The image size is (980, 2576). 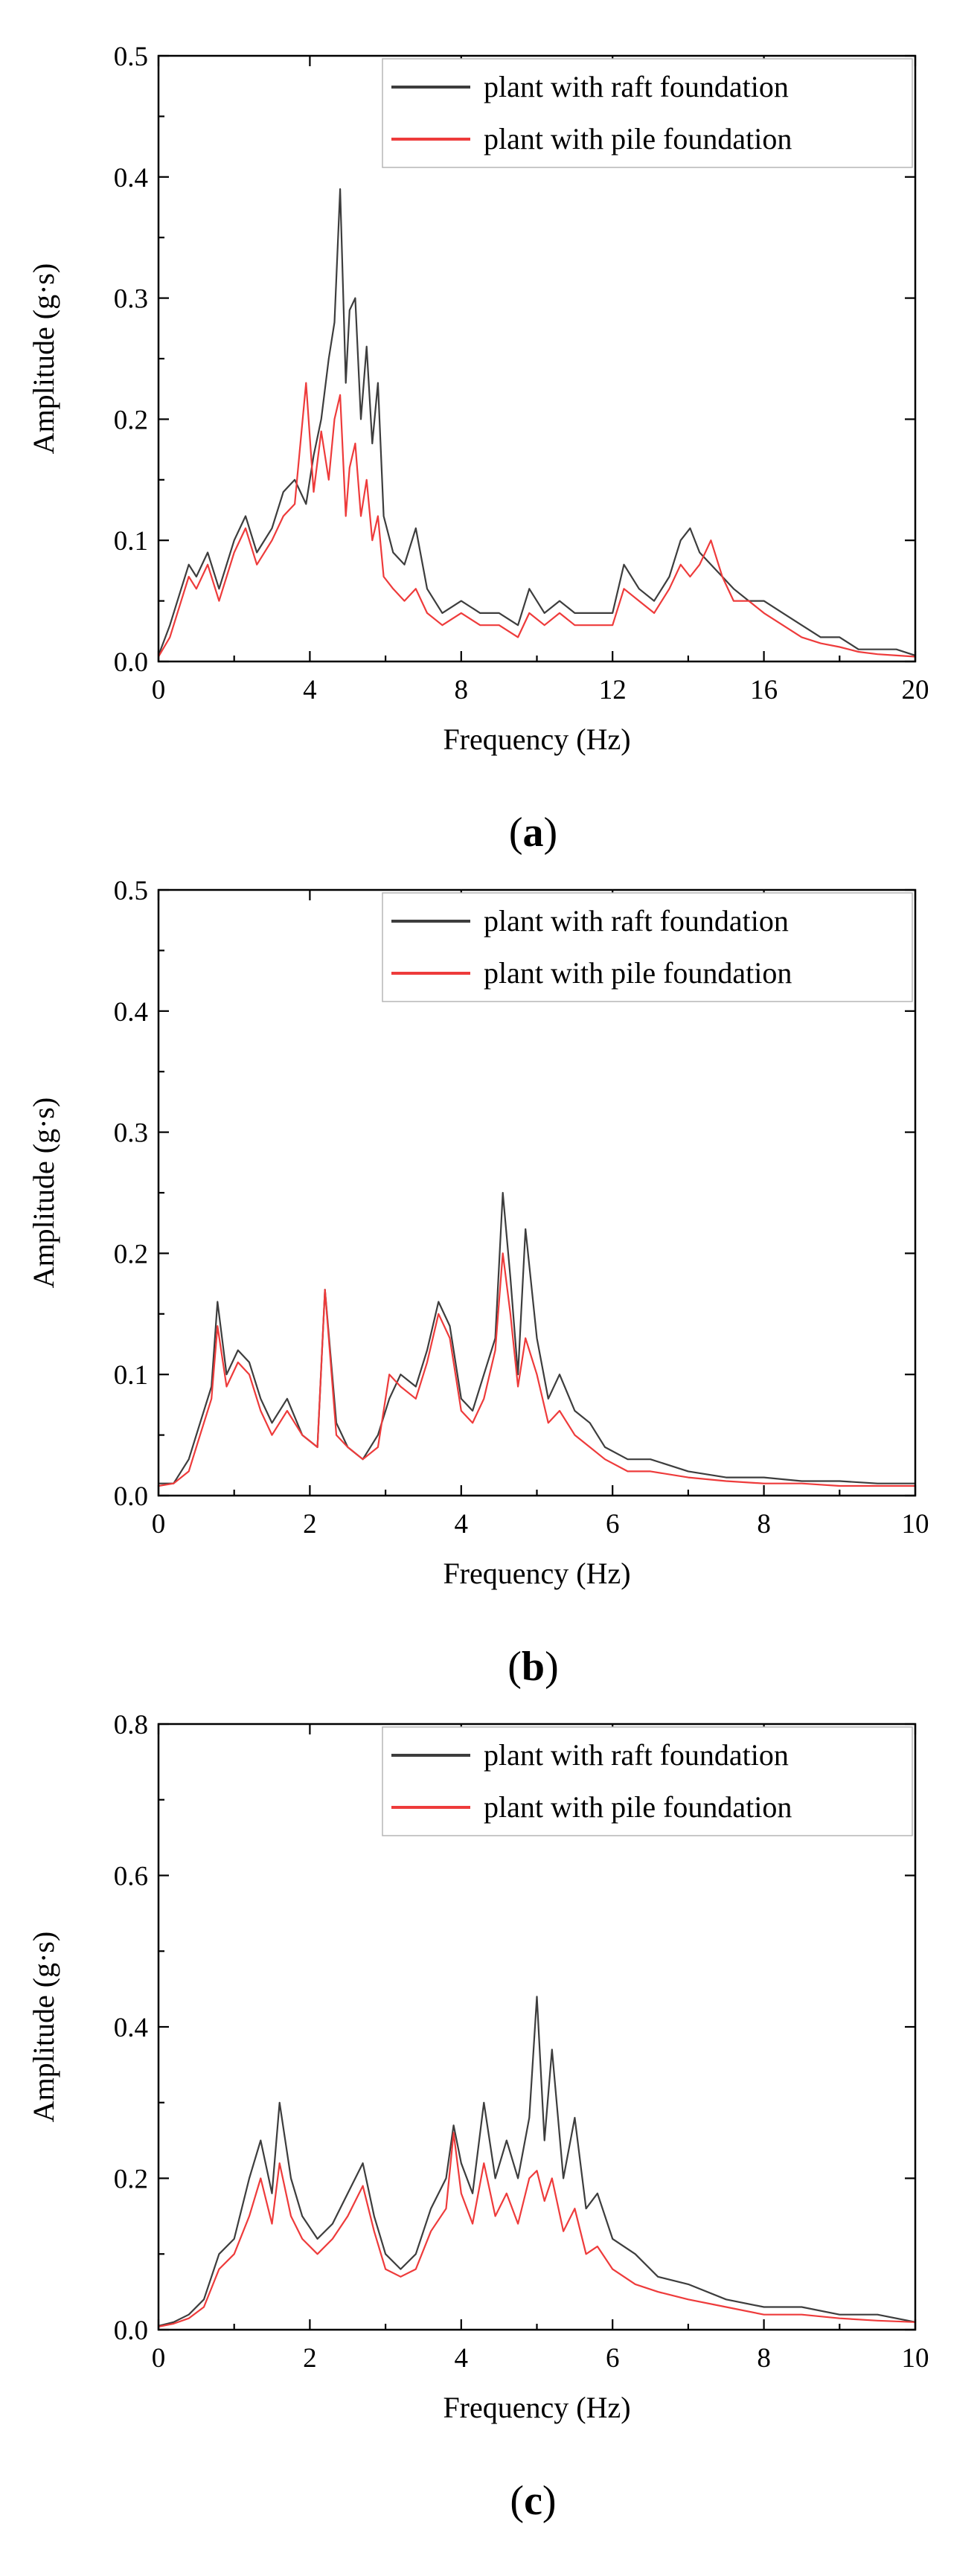 What do you see at coordinates (764, 690) in the screenshot?
I see `x-tick-label: 16` at bounding box center [764, 690].